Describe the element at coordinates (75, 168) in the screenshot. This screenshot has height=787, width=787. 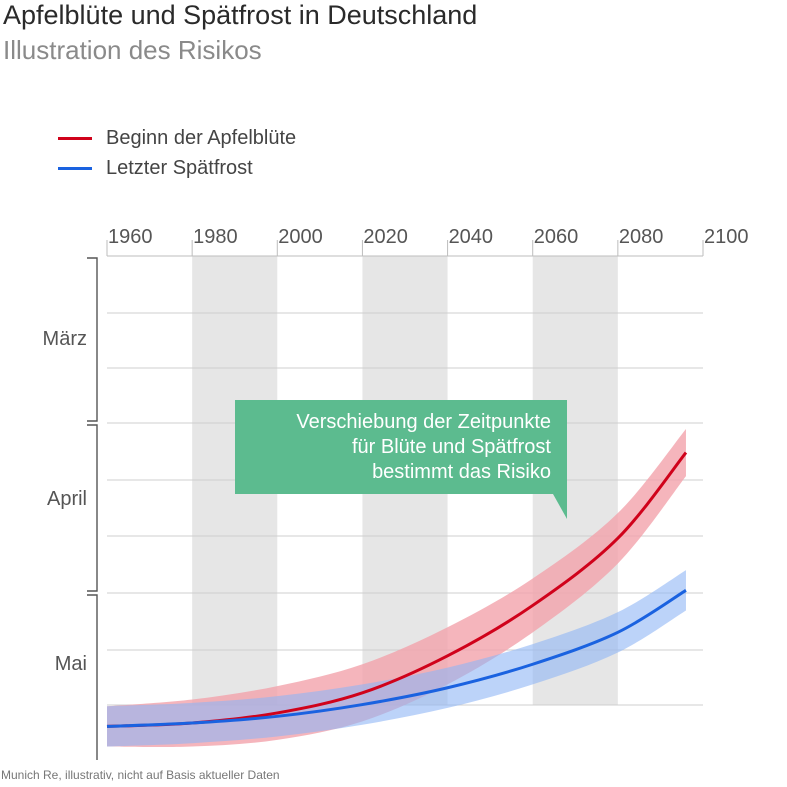
I see `legend-swatch-frost` at that location.